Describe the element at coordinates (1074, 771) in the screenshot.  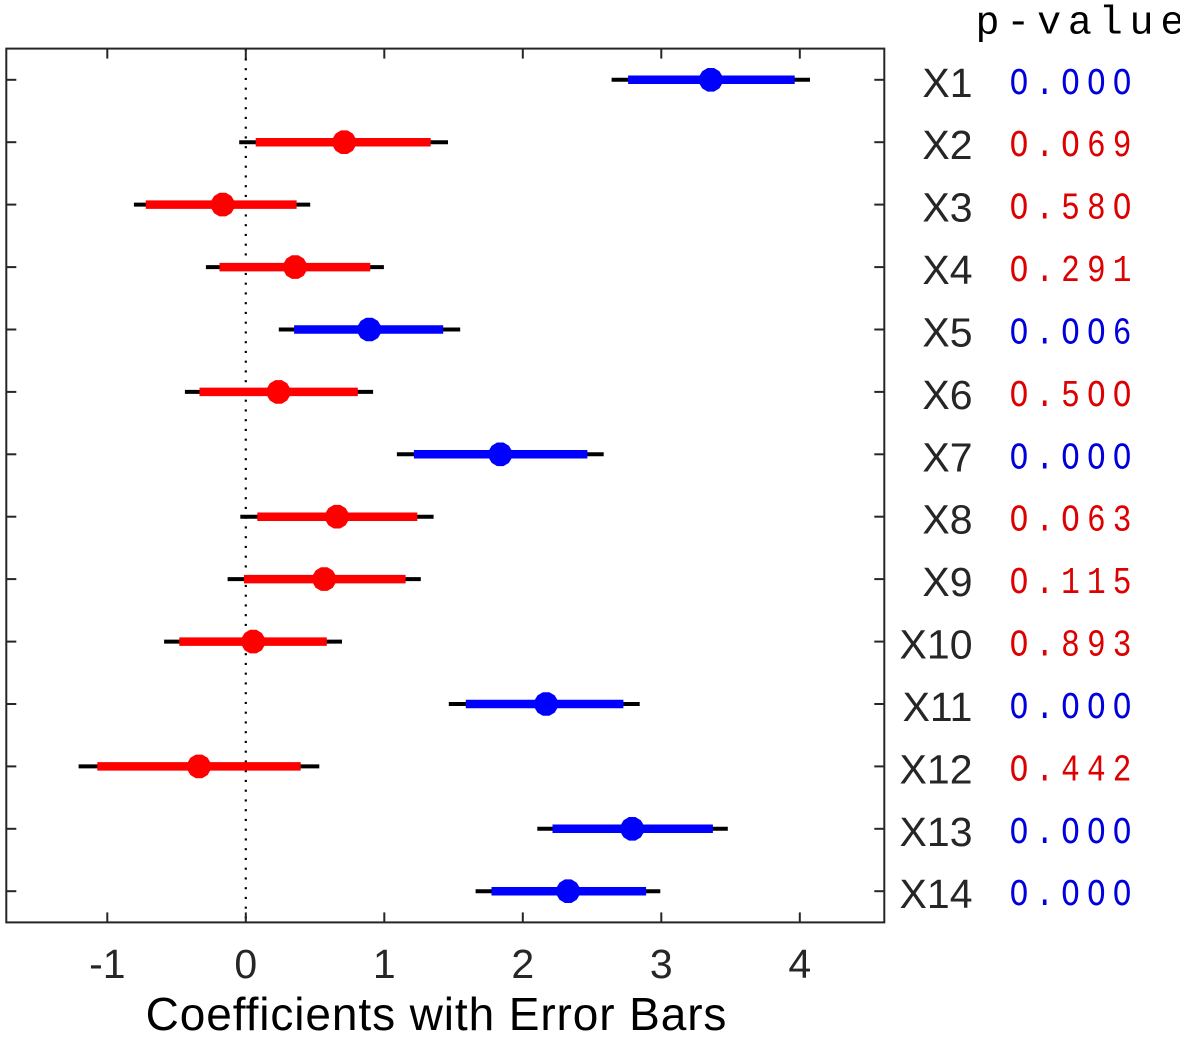
I see `svg-text: O.442` at that location.